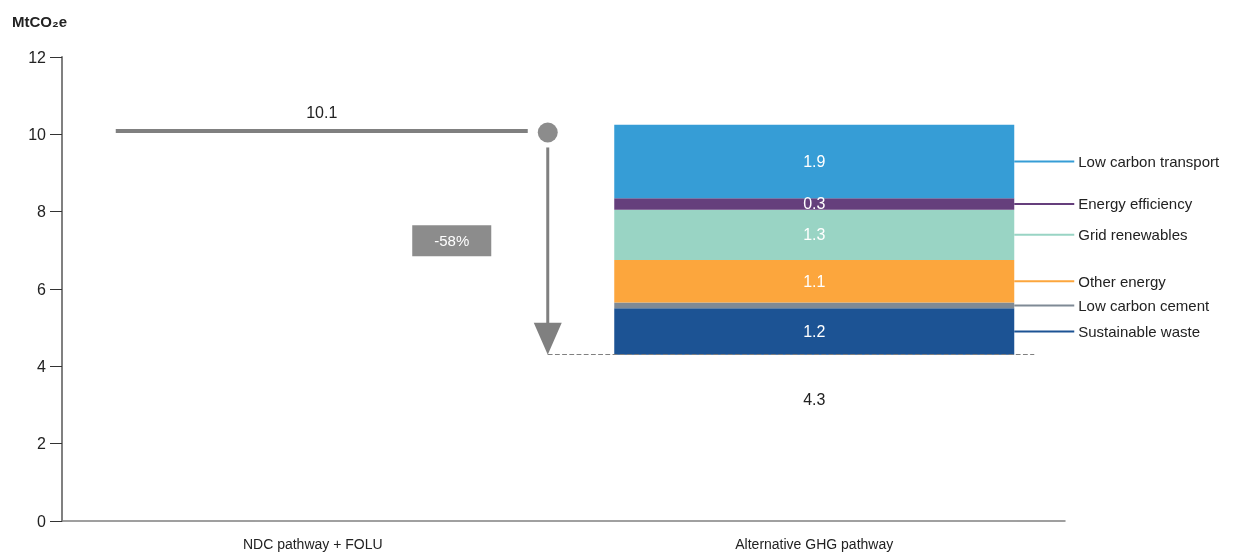  Describe the element at coordinates (322, 112) in the screenshot. I see `ref-line-label: 10.1` at that location.